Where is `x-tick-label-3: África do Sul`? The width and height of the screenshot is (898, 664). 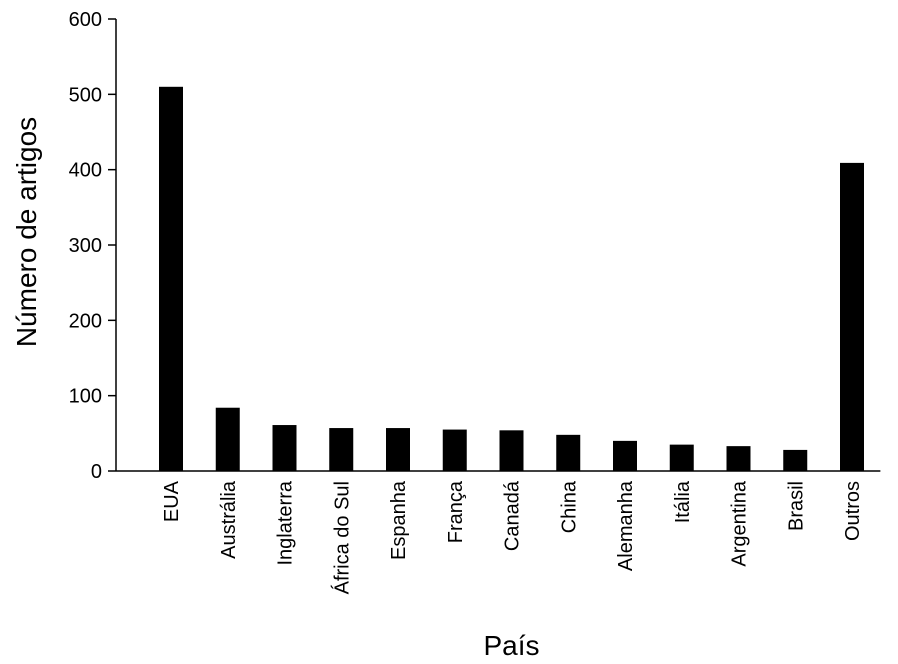
x-tick-label-3: África do Sul is located at coordinates (341, 537).